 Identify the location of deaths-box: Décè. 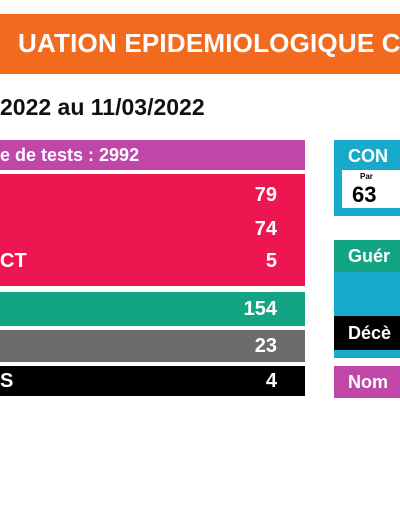
(367, 333).